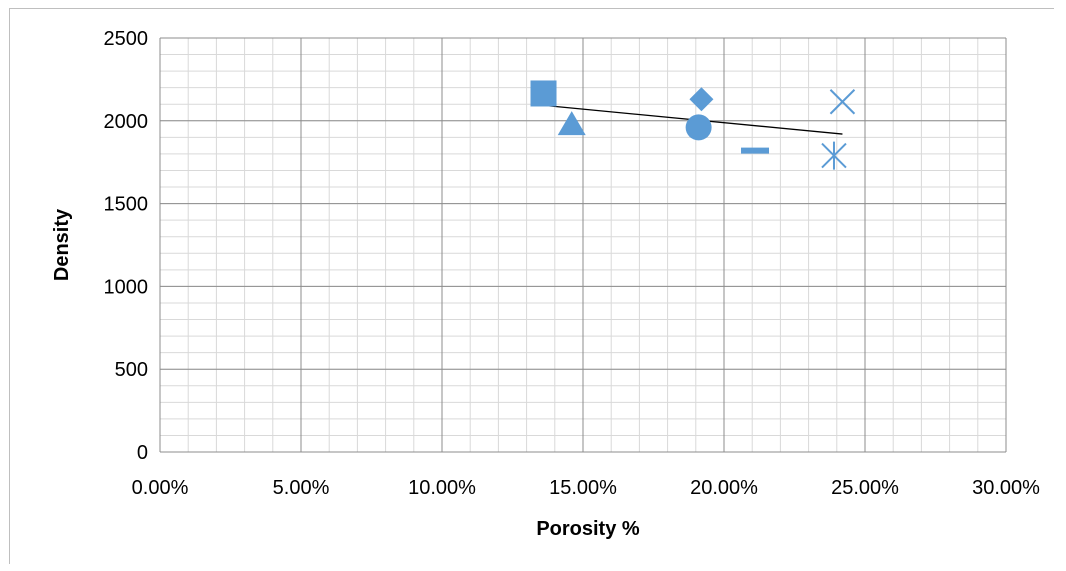  I want to click on circle-marker, so click(698, 127).